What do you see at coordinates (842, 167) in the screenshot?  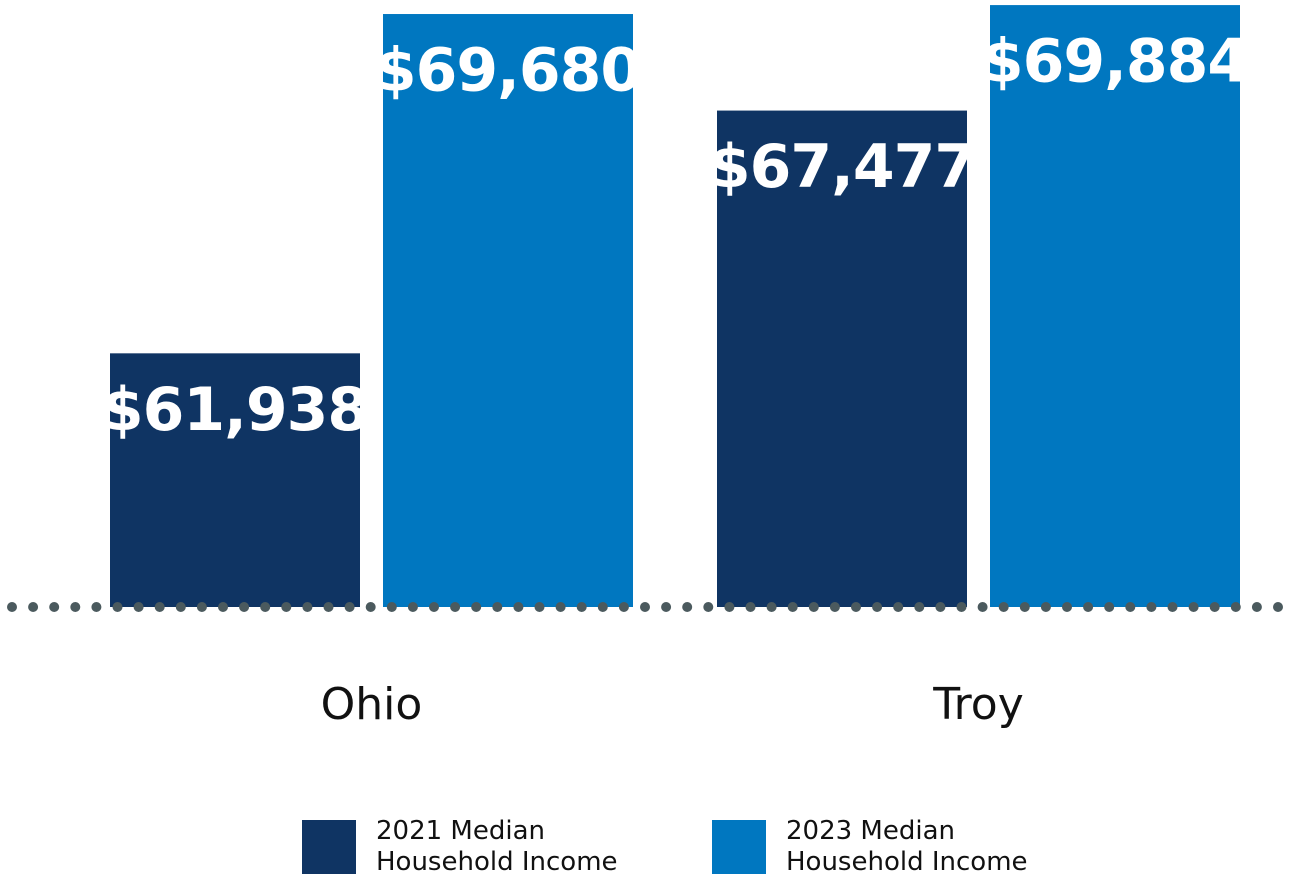 I see `value-label: $67,477` at bounding box center [842, 167].